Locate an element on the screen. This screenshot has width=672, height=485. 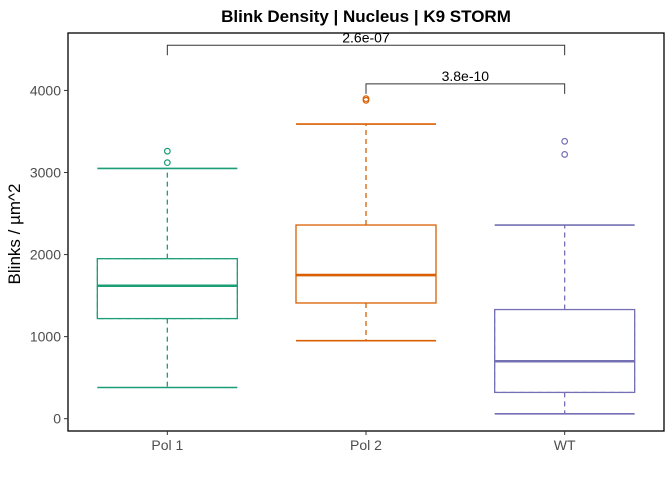
y-tick-label: 4000 is located at coordinates (45, 90).